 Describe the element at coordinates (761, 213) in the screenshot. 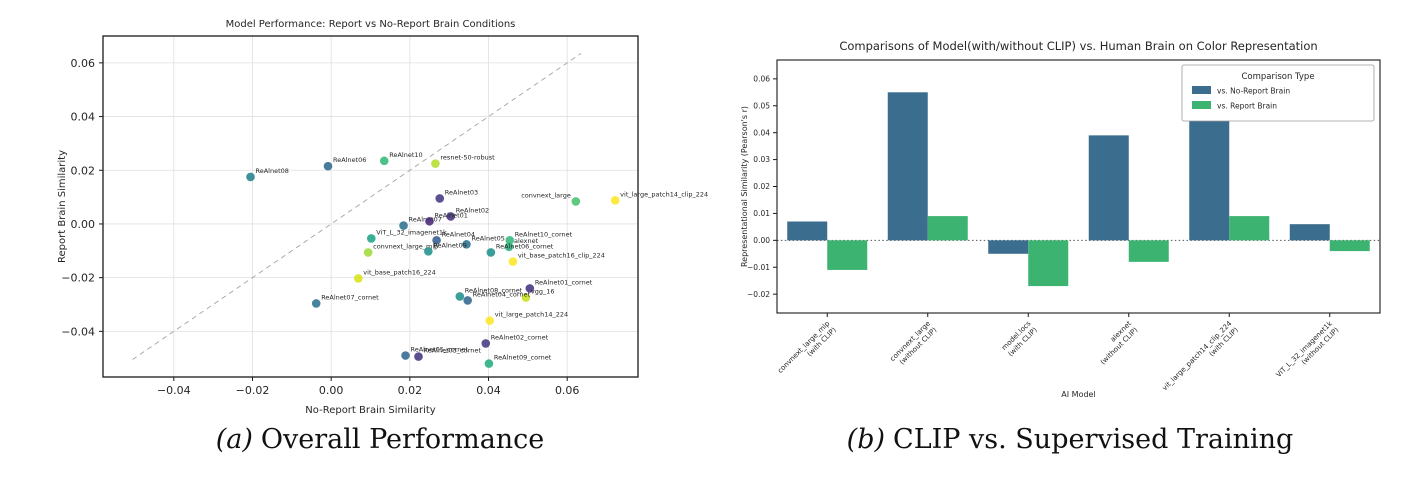

I see `svg-text: 0.01` at that location.